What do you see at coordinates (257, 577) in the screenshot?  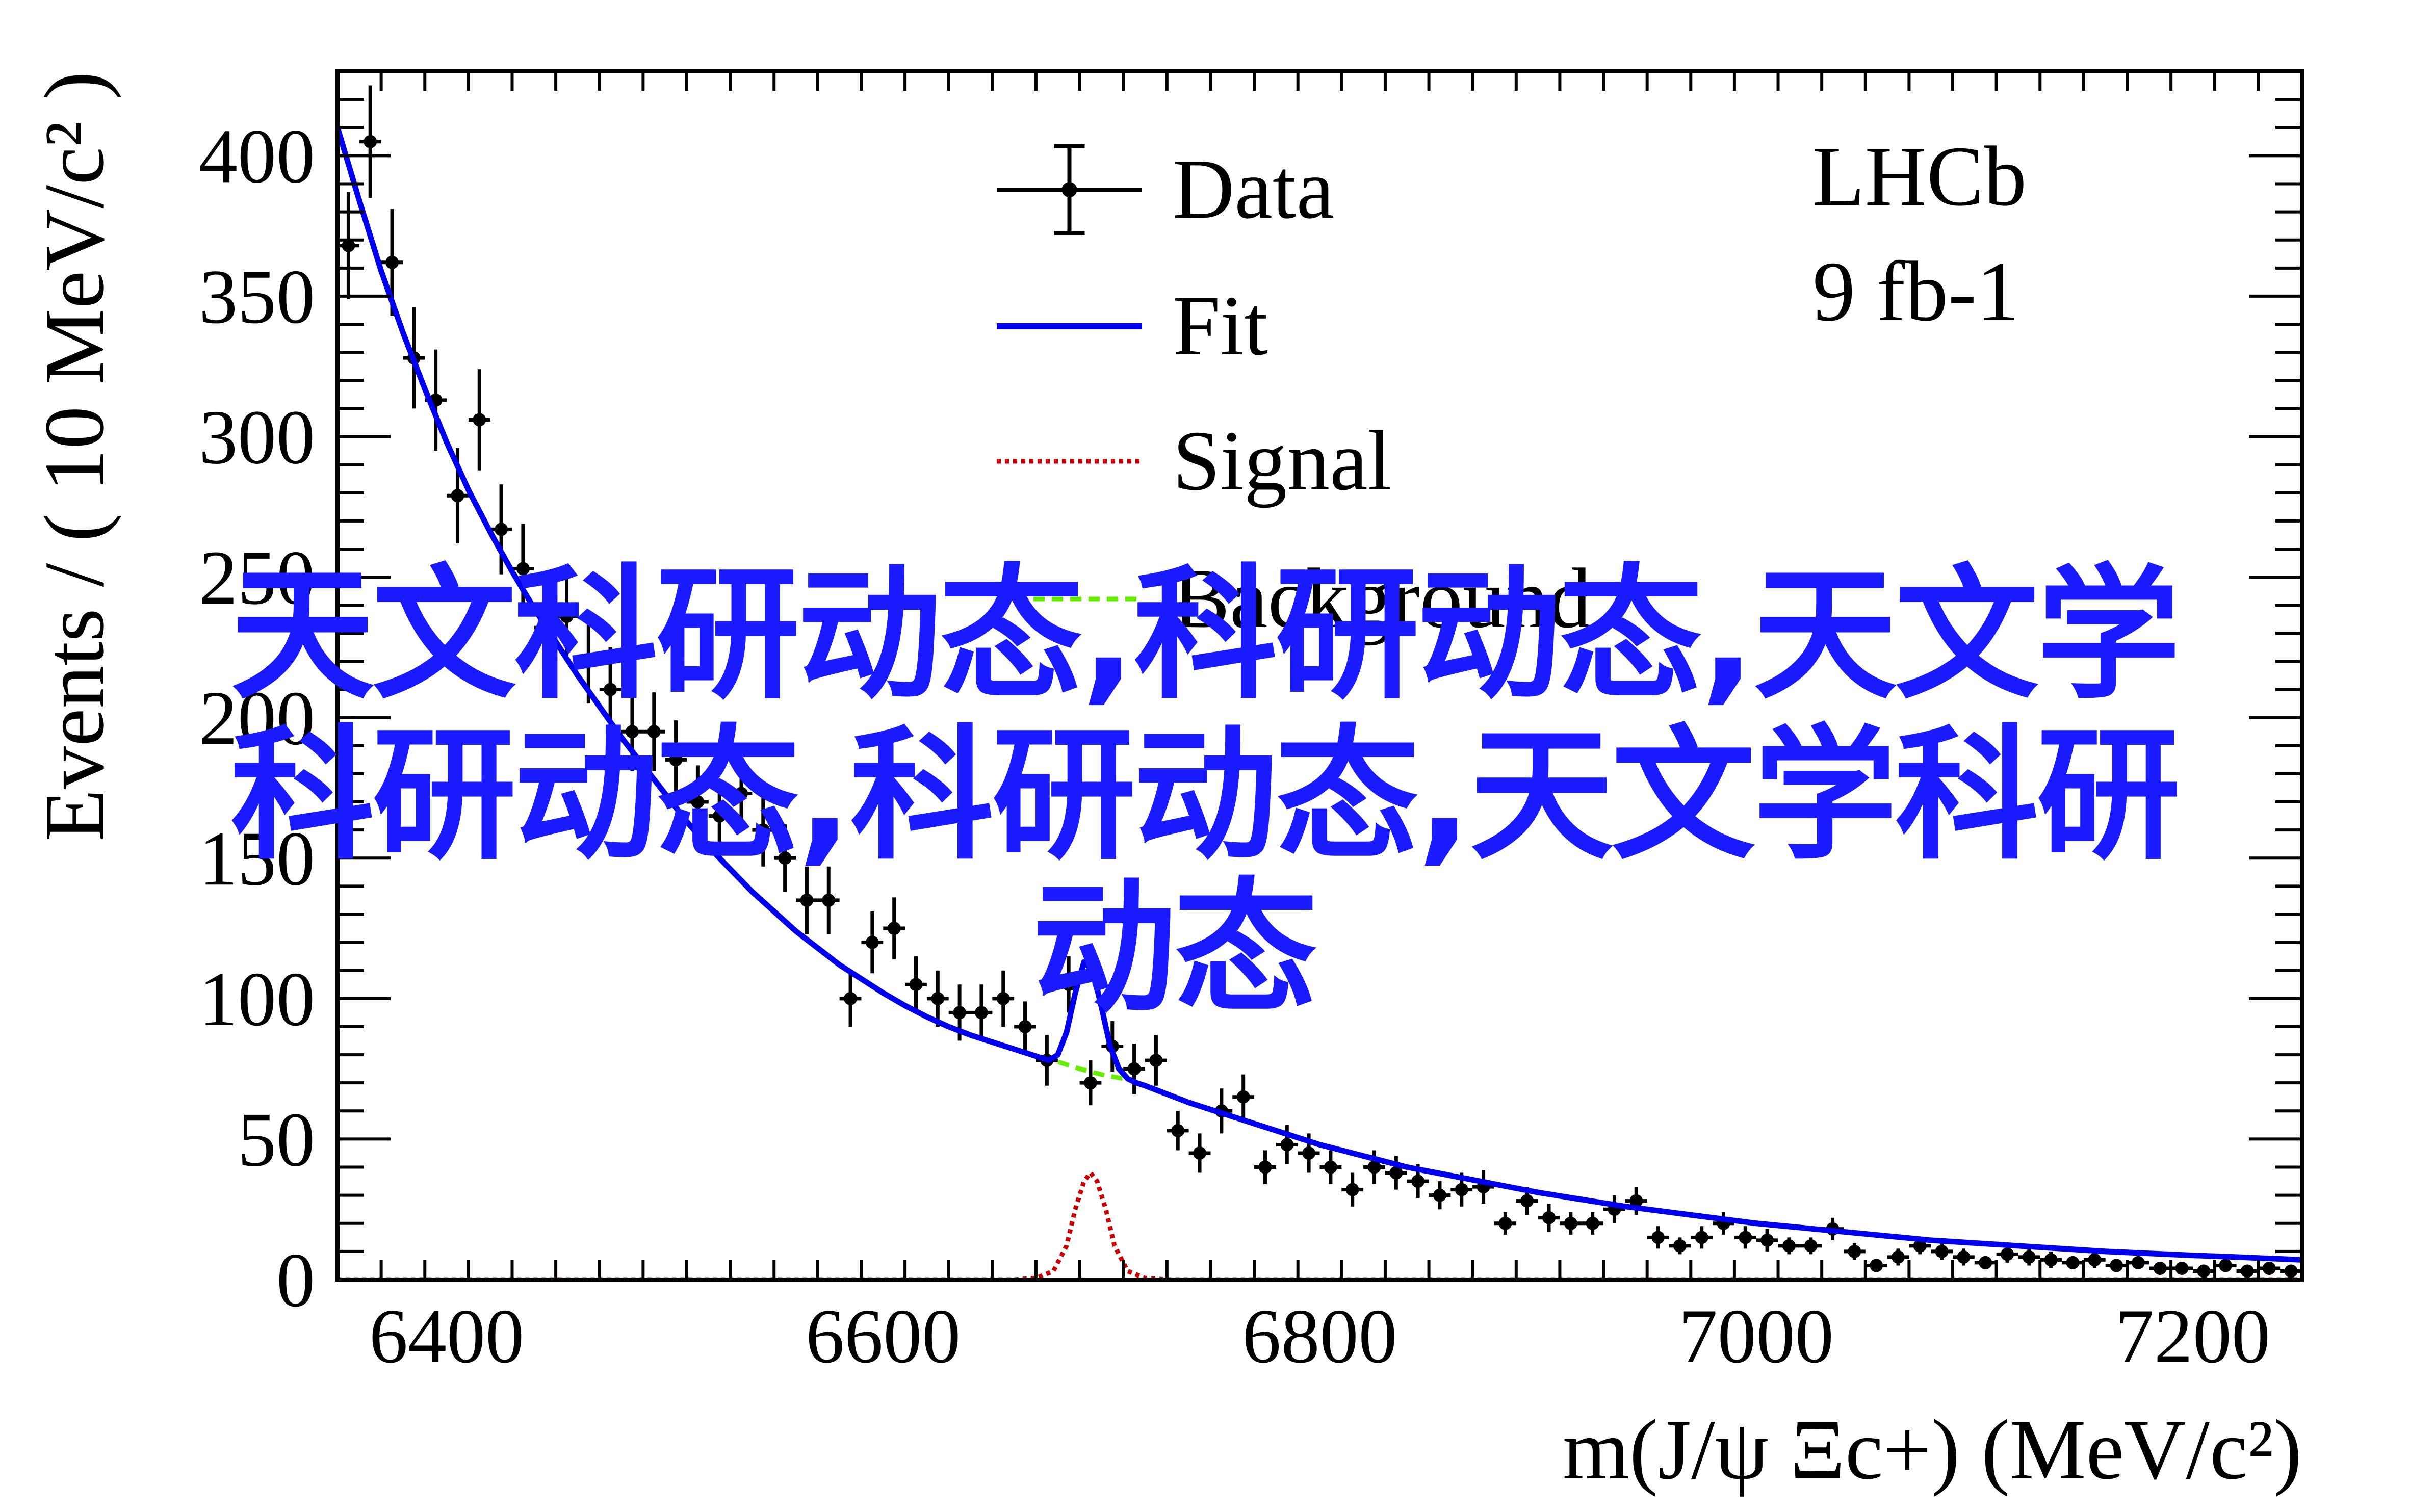 I see `y-tick-label: 250` at bounding box center [257, 577].